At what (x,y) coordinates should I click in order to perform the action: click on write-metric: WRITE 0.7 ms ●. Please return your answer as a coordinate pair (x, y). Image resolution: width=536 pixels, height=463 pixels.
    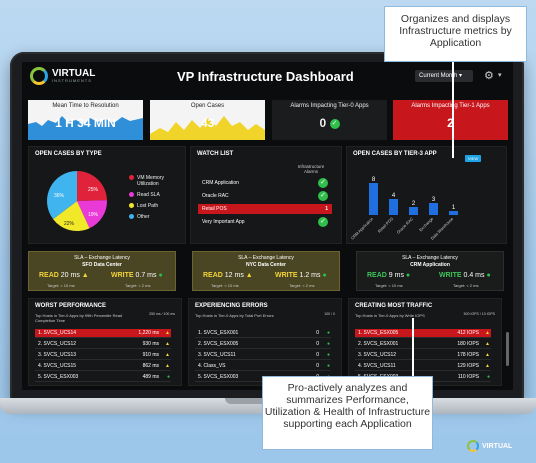
    Looking at the image, I should click on (137, 275).